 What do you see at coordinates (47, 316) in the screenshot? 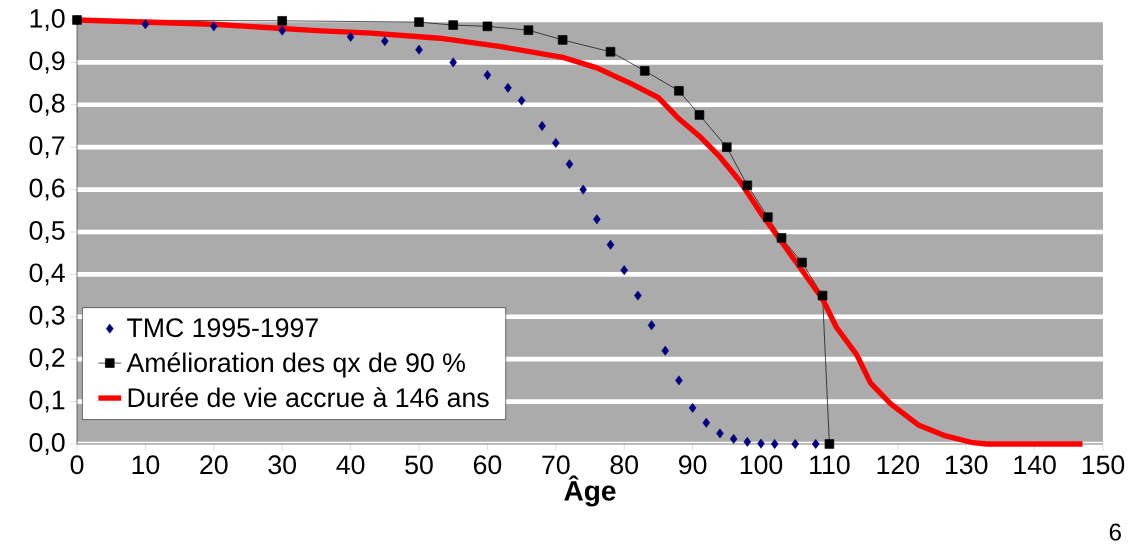
I see `y-tick-label: 0,3` at bounding box center [47, 316].